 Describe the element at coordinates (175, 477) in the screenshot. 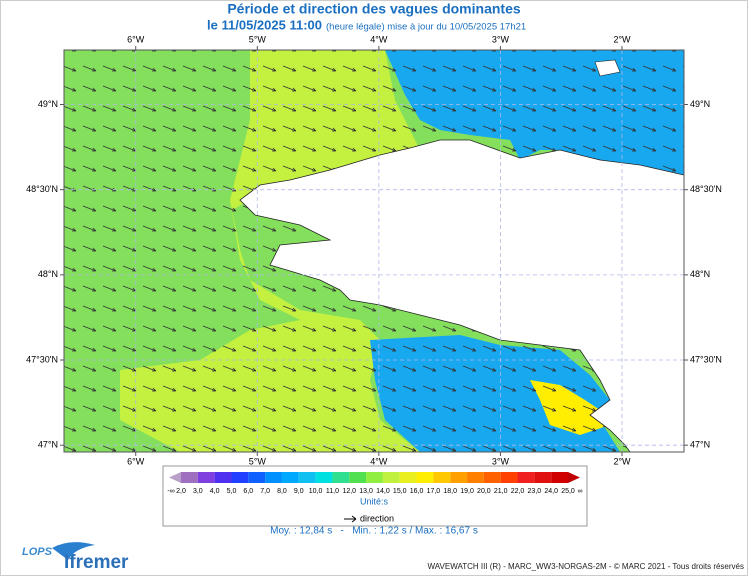

I see `colorbar-low` at that location.